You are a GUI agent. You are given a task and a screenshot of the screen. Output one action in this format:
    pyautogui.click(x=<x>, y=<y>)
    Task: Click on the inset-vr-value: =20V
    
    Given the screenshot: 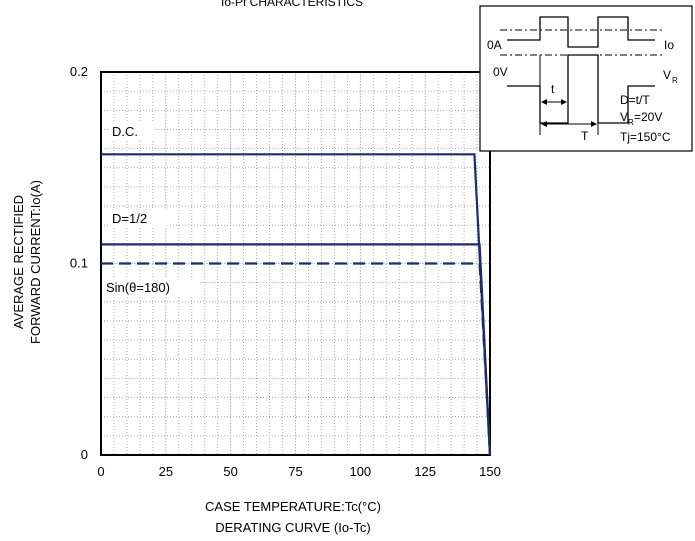 What is the action you would take?
    pyautogui.click(x=648, y=117)
    